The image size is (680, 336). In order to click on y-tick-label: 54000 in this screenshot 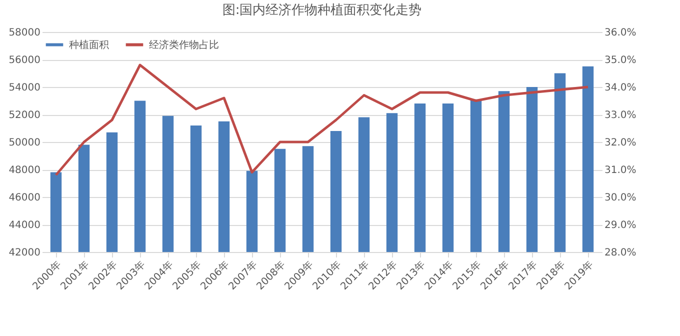, I will do `click(24, 88)`.